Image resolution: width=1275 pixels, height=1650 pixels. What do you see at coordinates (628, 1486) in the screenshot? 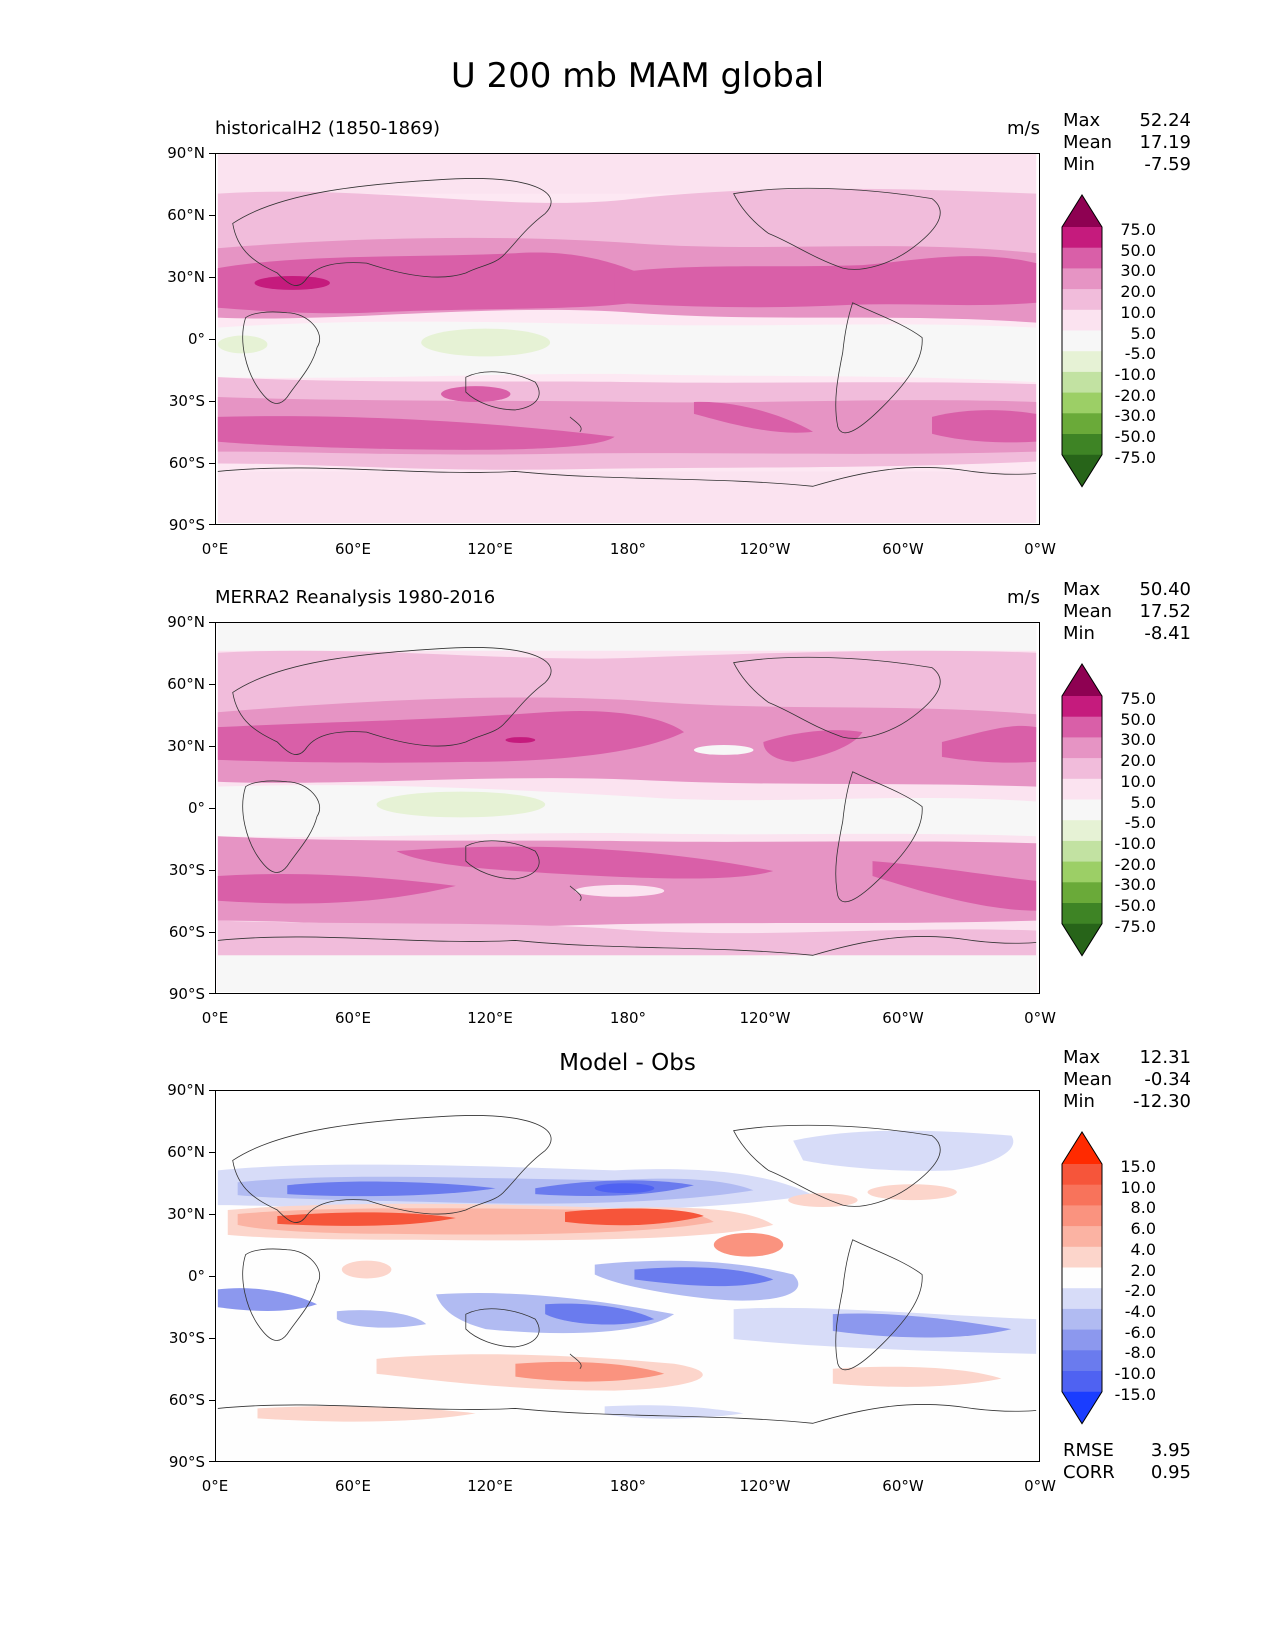
I see `xtick-label: 180°` at bounding box center [628, 1486].